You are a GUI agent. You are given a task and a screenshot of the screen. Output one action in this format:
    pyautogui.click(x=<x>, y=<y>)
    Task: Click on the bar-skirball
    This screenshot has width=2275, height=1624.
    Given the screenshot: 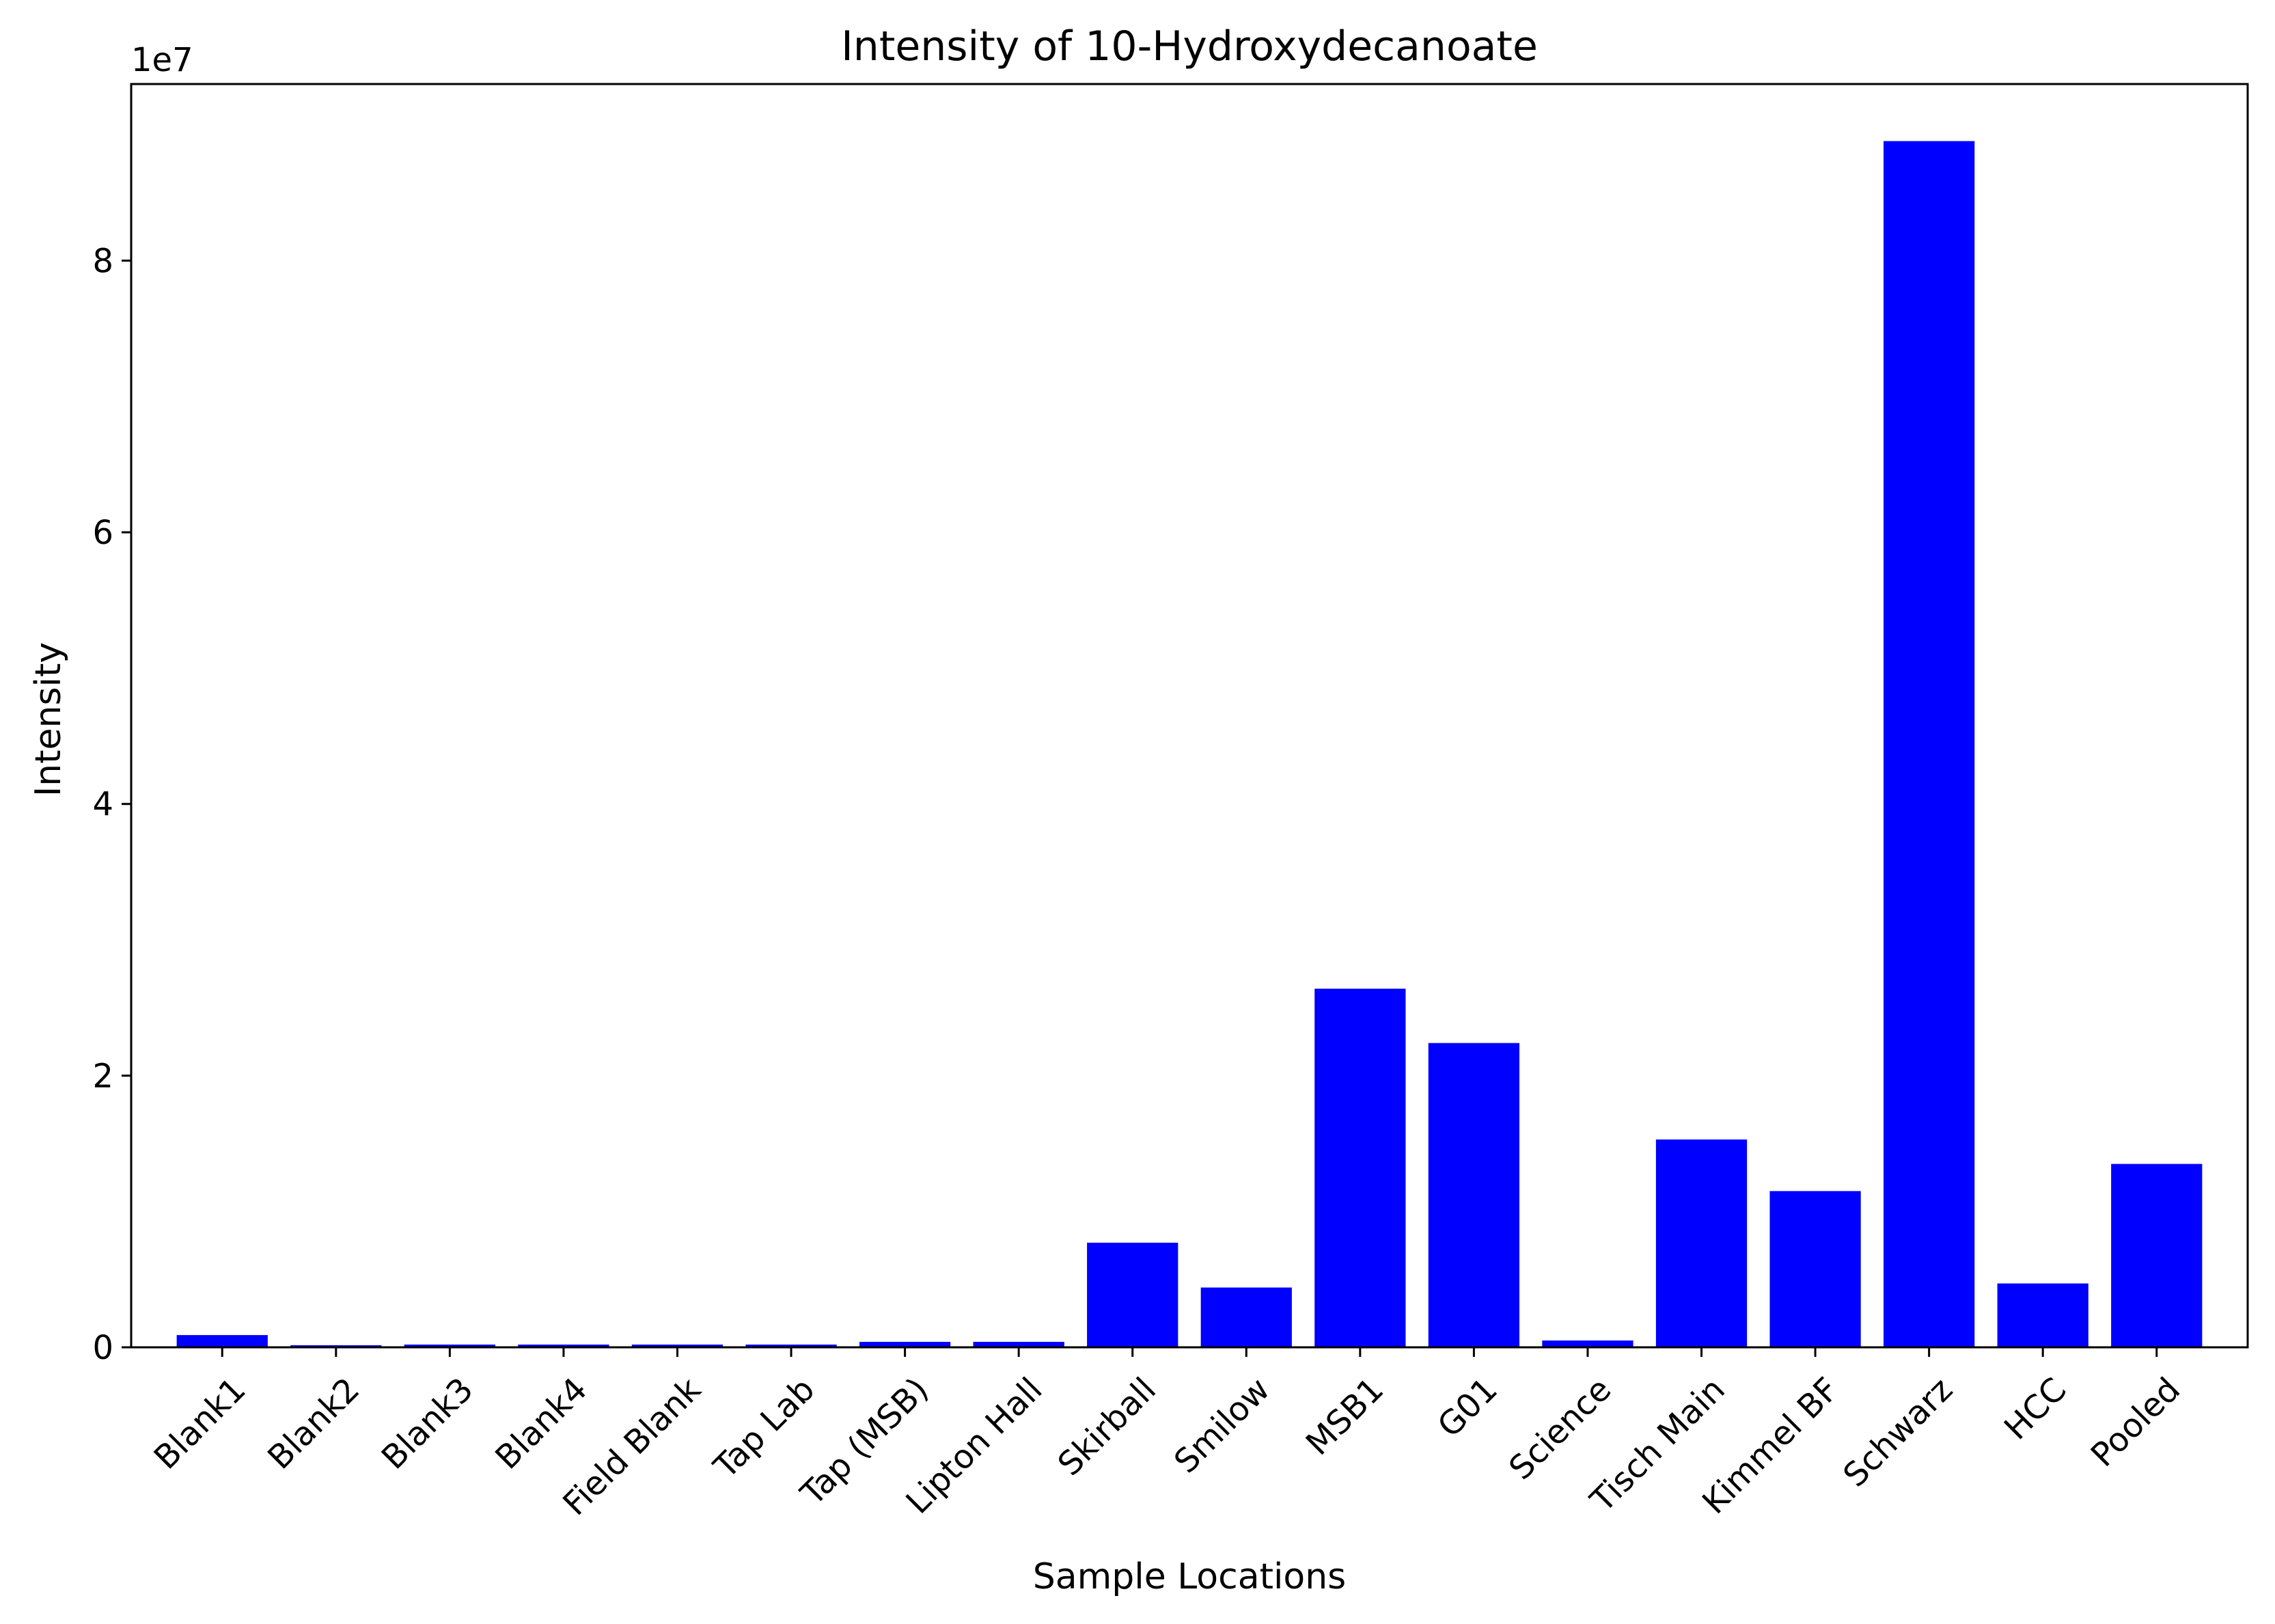 What is the action you would take?
    pyautogui.click(x=1132, y=1294)
    